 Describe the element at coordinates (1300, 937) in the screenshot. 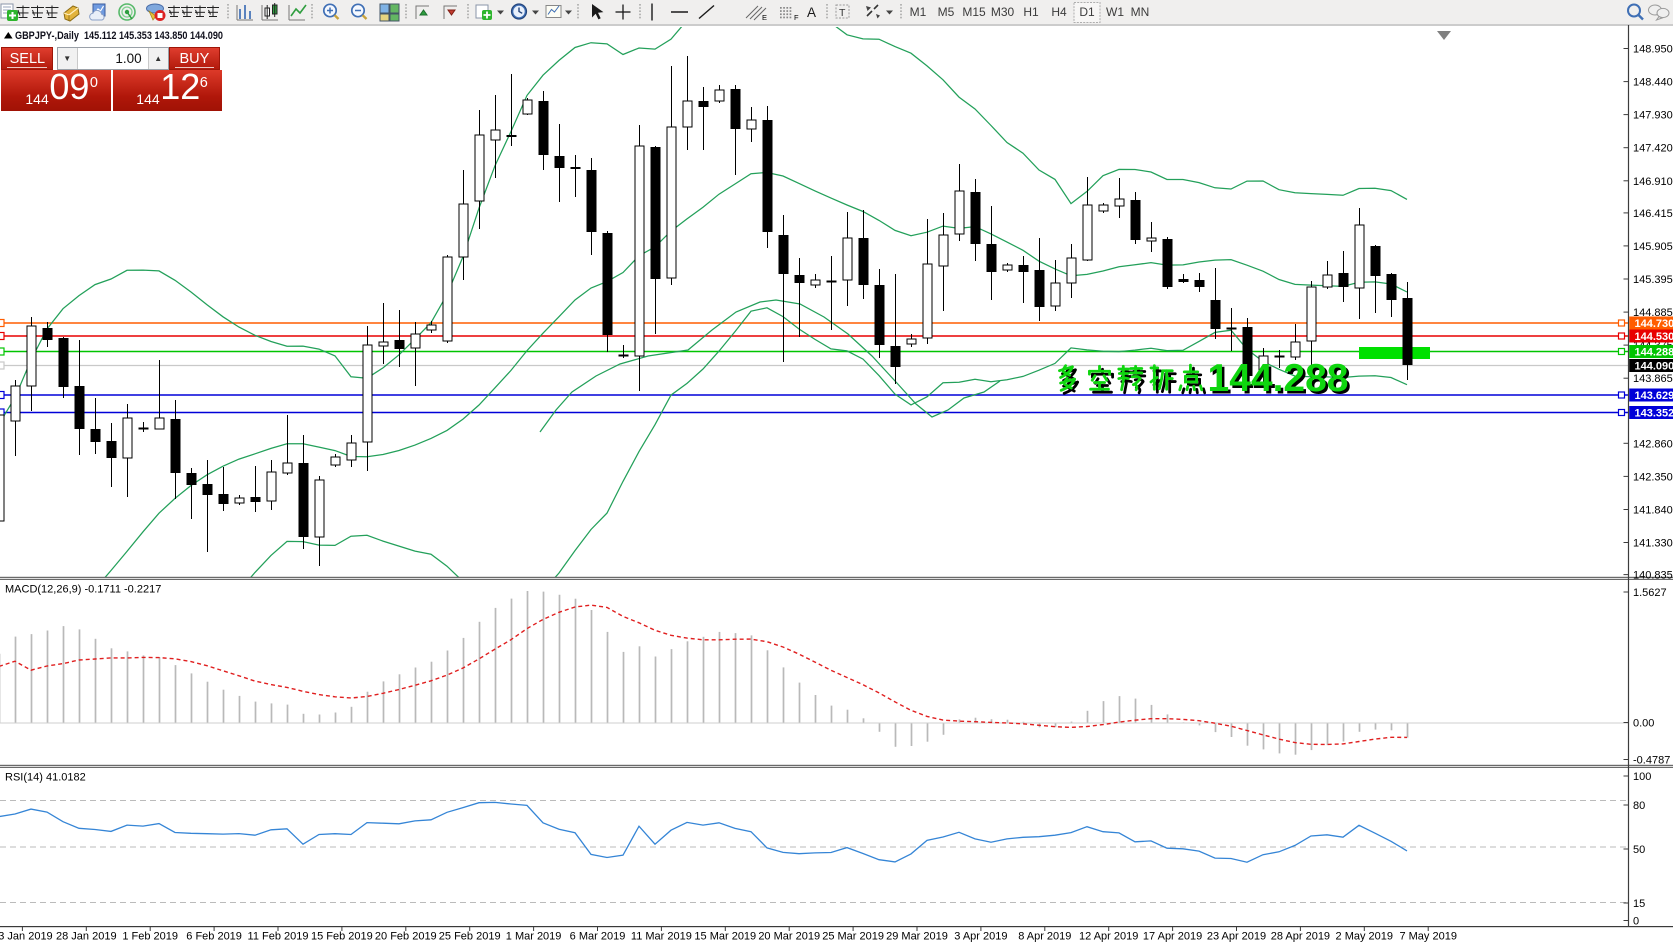

I see `svg-text: 28 Apr 2019` at that location.